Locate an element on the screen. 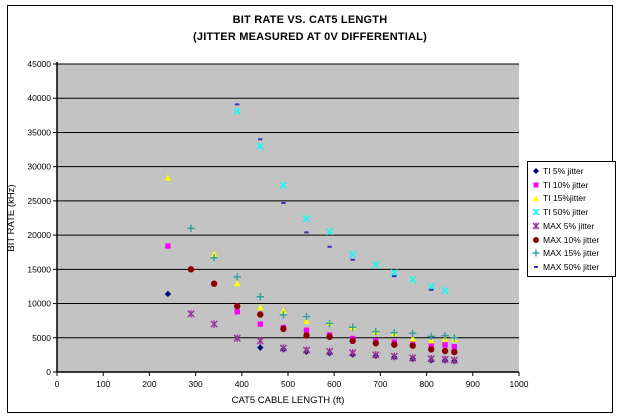 This screenshot has height=420, width=620. square-legend-marker is located at coordinates (536, 185).